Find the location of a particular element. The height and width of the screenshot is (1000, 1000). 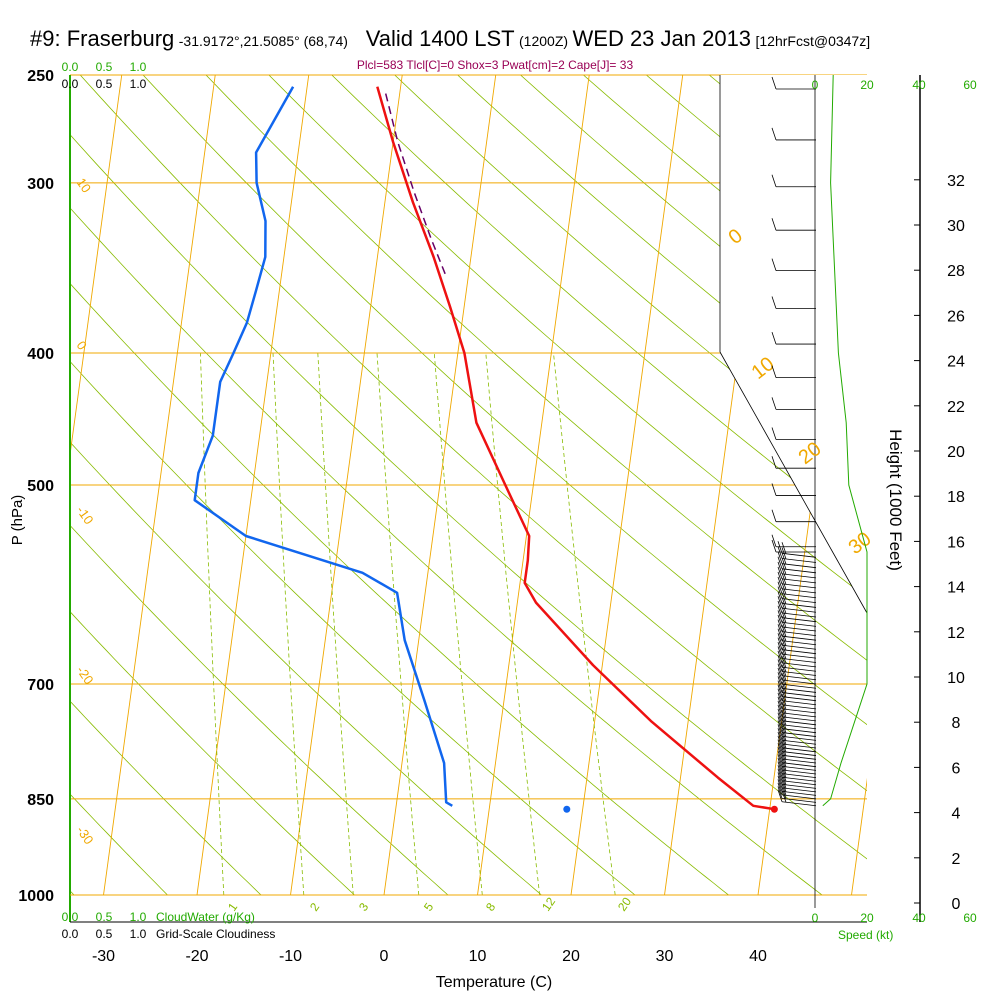

cloud-scale-top-label: 0.5 is located at coordinates (104, 67).